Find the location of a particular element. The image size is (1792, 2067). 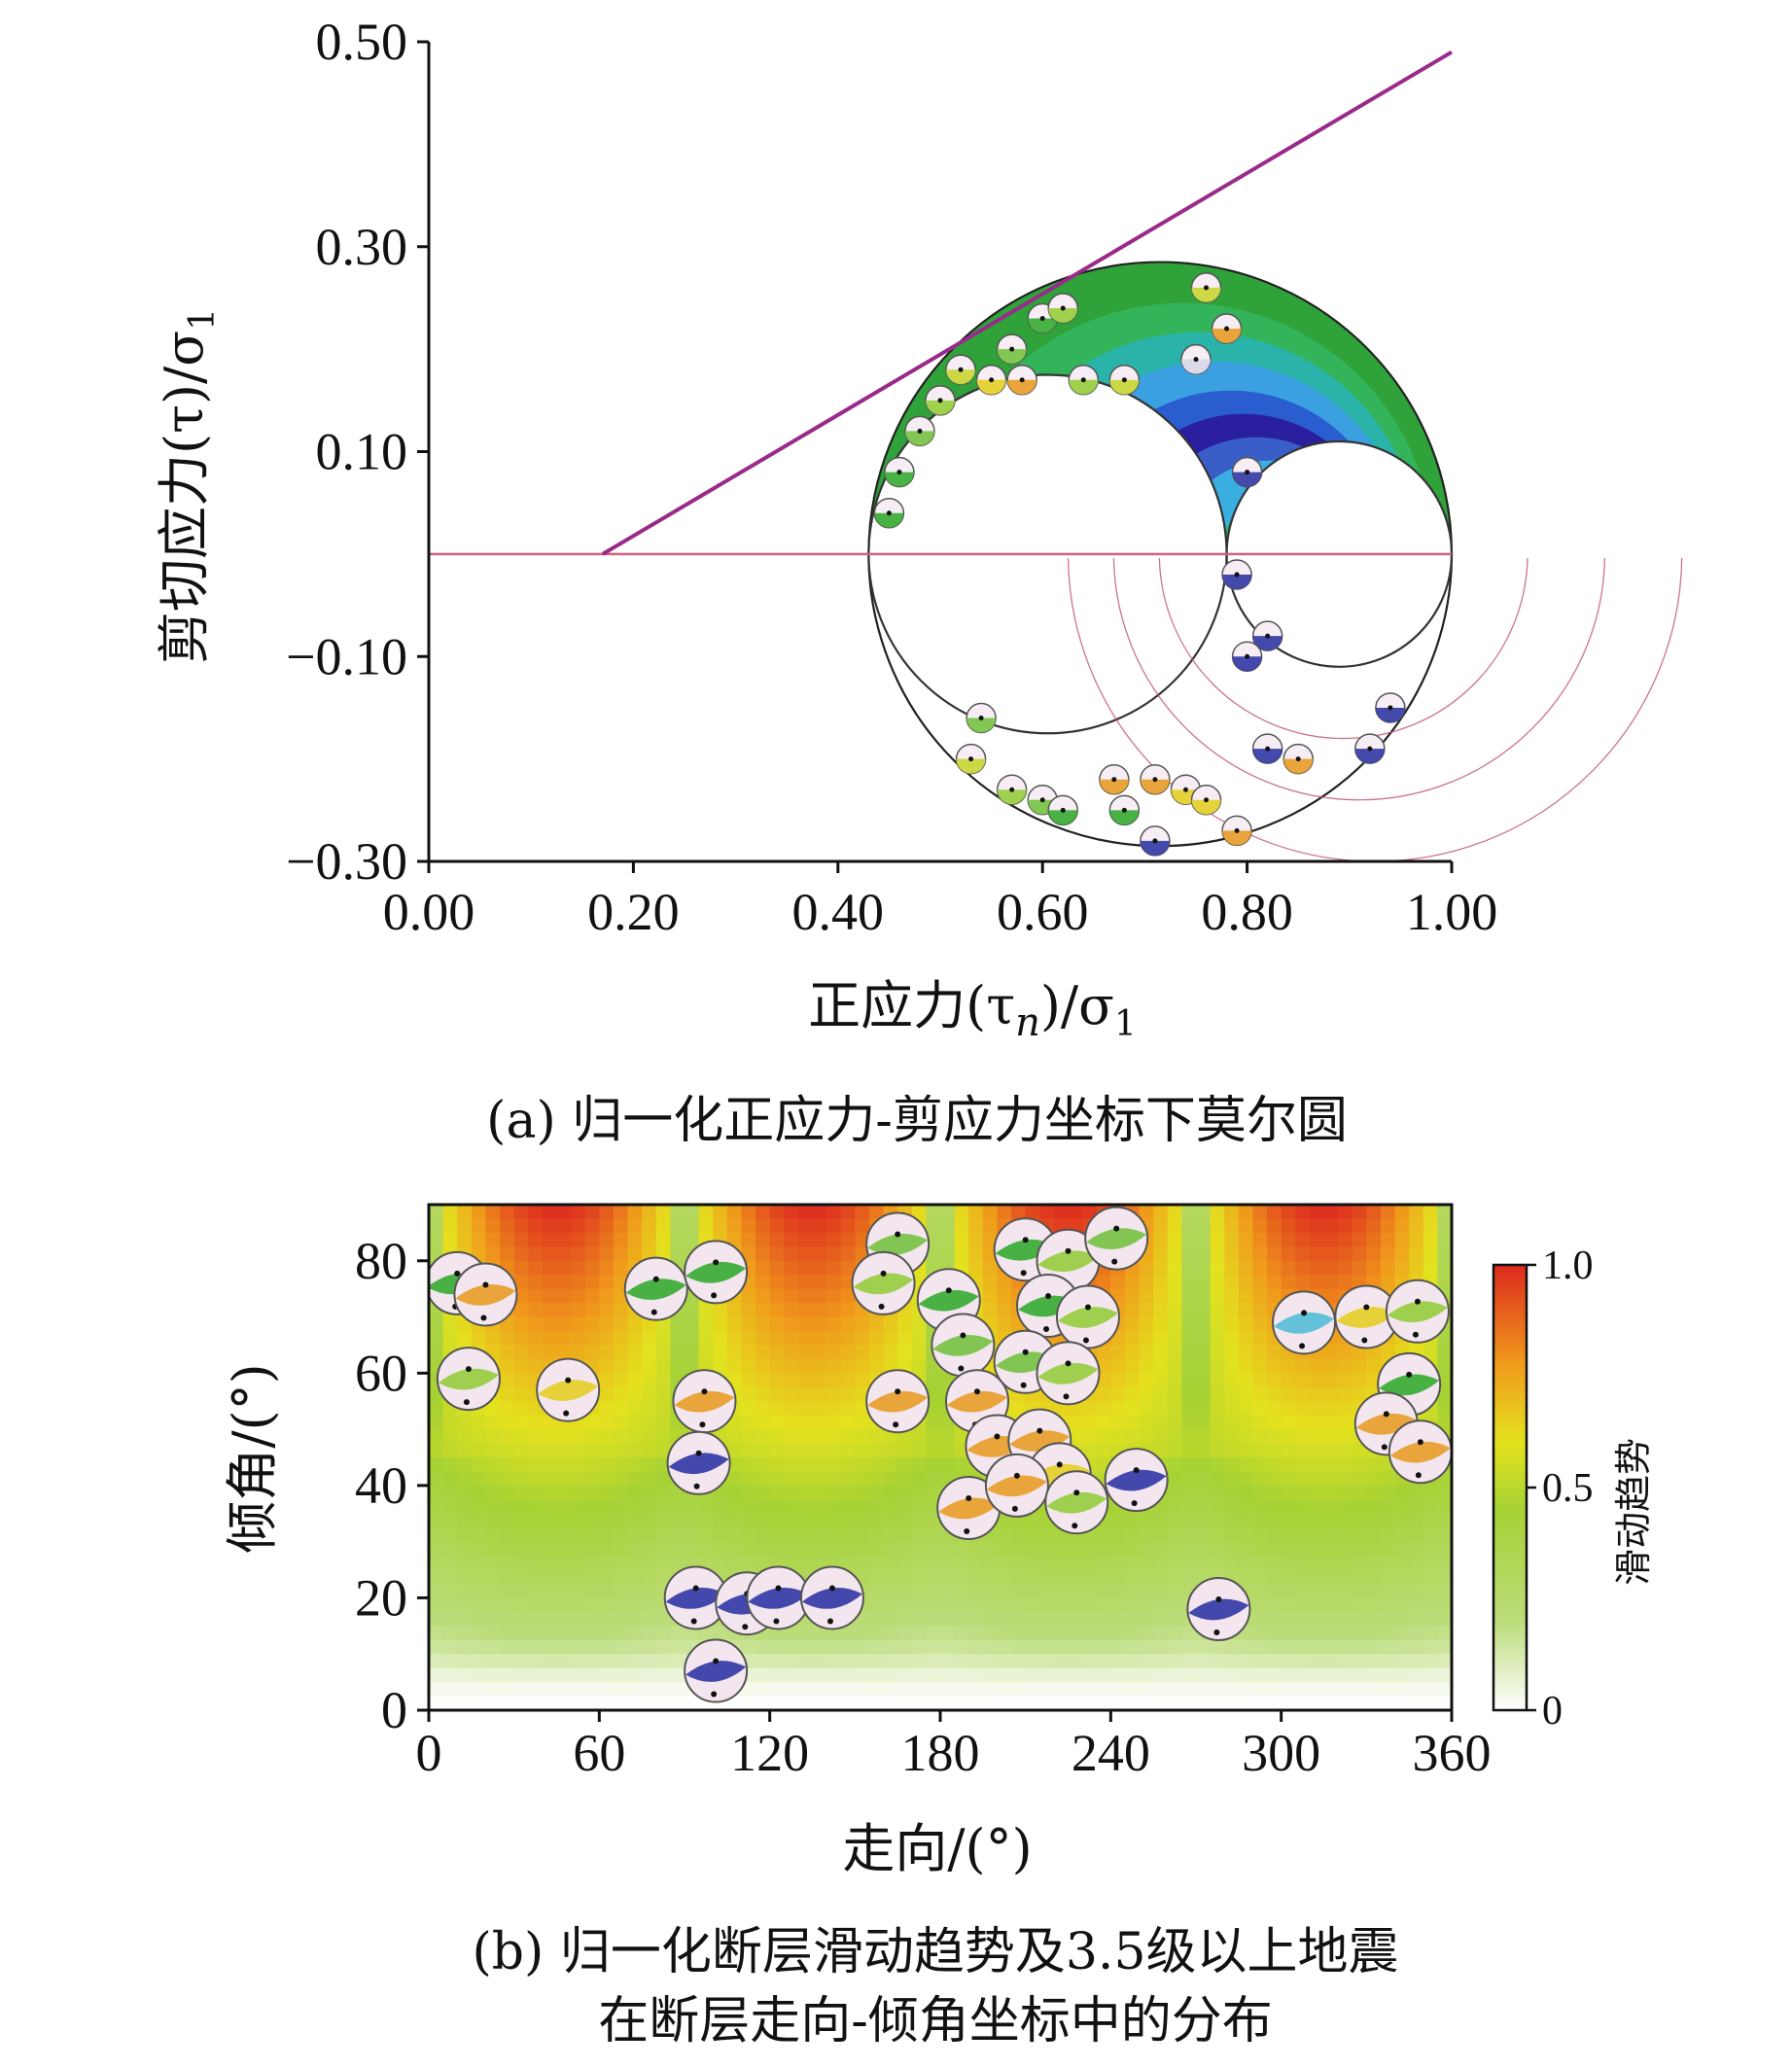

x-tick-label-b: 180 is located at coordinates (940, 1753).